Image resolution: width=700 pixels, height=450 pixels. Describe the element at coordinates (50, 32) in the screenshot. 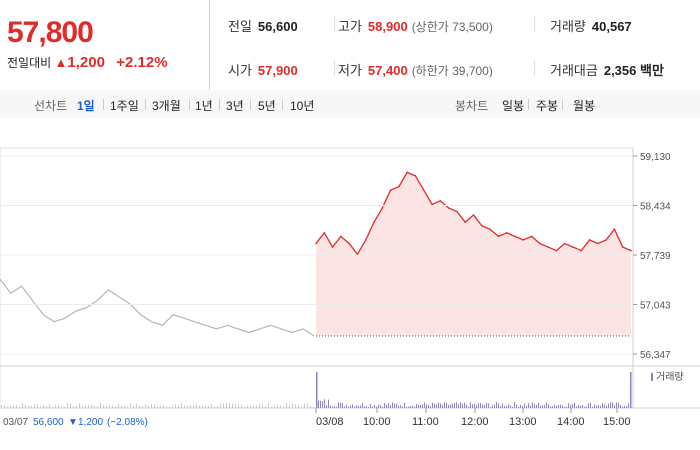

I see `current-price: 57,800` at that location.